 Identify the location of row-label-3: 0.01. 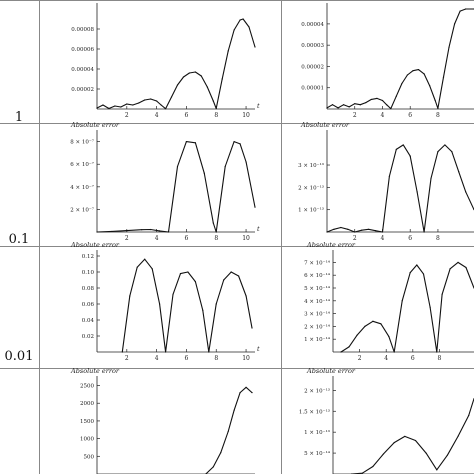
(19, 356).